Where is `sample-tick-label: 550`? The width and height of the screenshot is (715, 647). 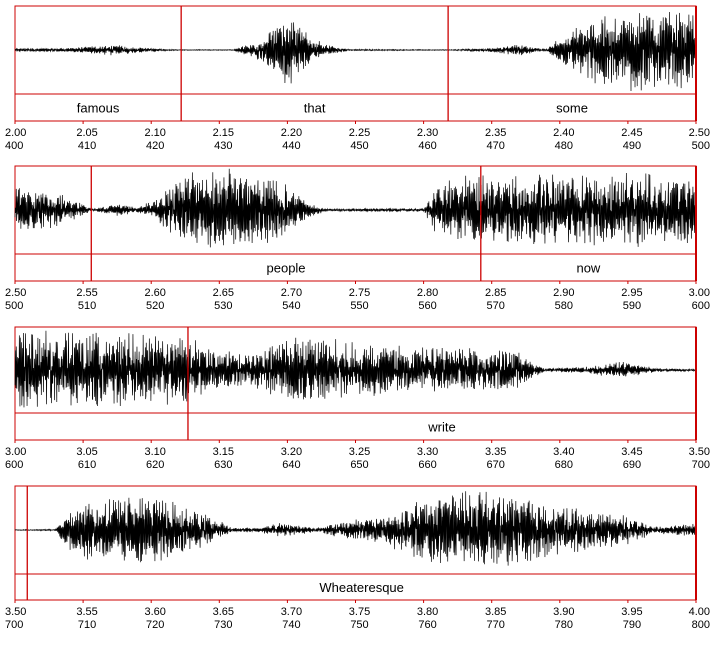 sample-tick-label: 550 is located at coordinates (359, 306).